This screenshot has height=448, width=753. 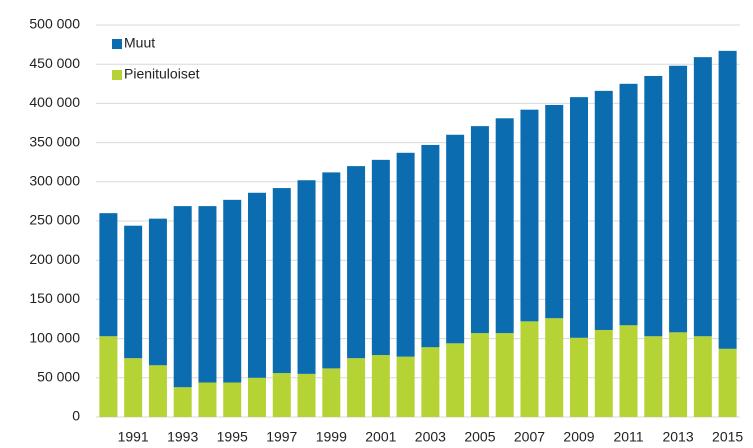 What do you see at coordinates (281, 437) in the screenshot?
I see `x-tick-label: 1997` at bounding box center [281, 437].